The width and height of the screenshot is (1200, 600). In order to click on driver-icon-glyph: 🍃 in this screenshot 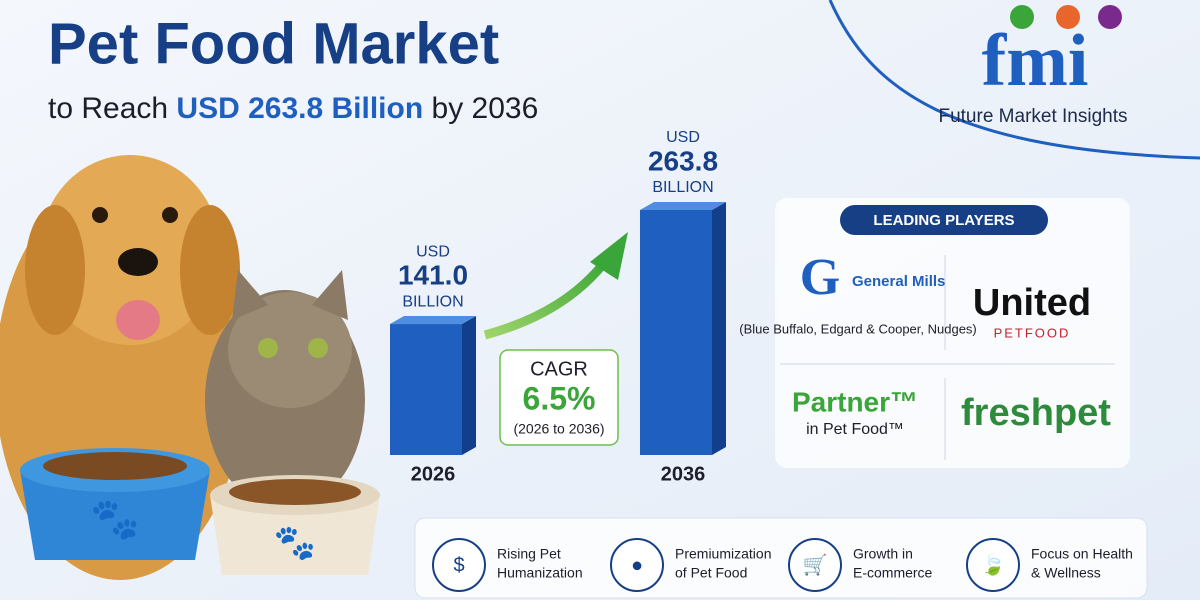, I will do `click(993, 564)`.